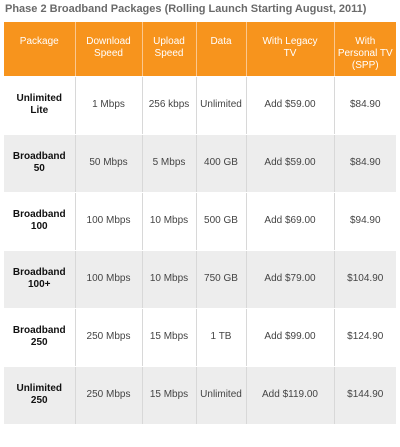  I want to click on header-download-speed: Download Speed, so click(109, 49).